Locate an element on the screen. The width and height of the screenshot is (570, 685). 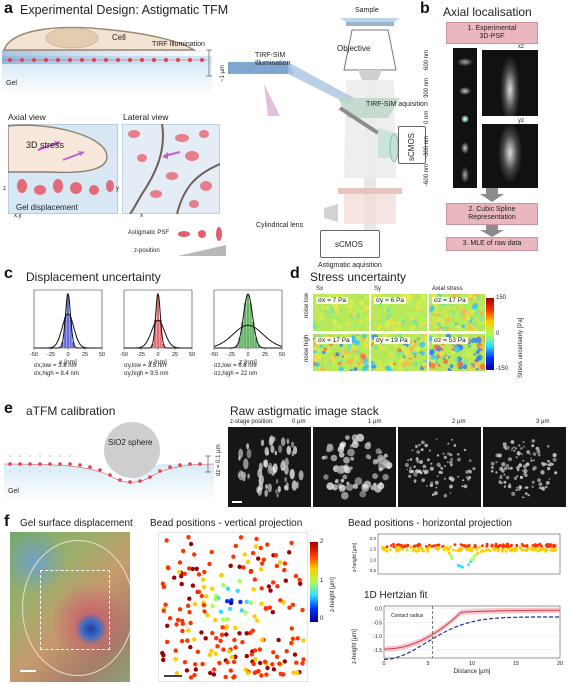
stress-map-noise is located at coordinates (341, 312).